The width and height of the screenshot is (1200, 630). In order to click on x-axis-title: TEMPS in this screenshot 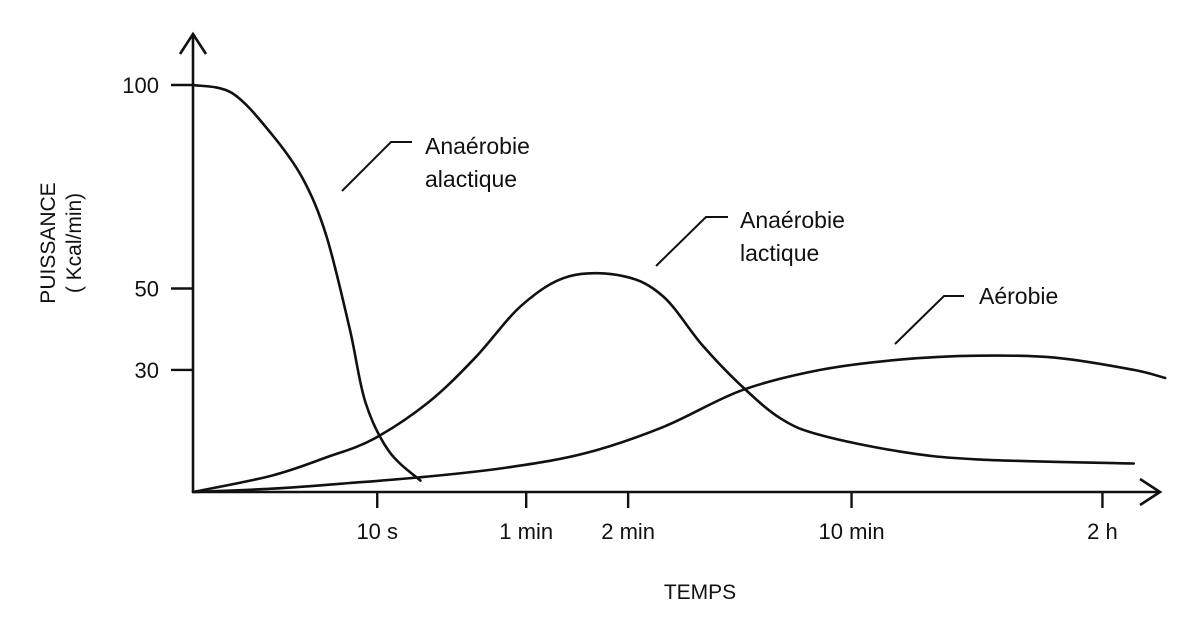, I will do `click(700, 592)`.